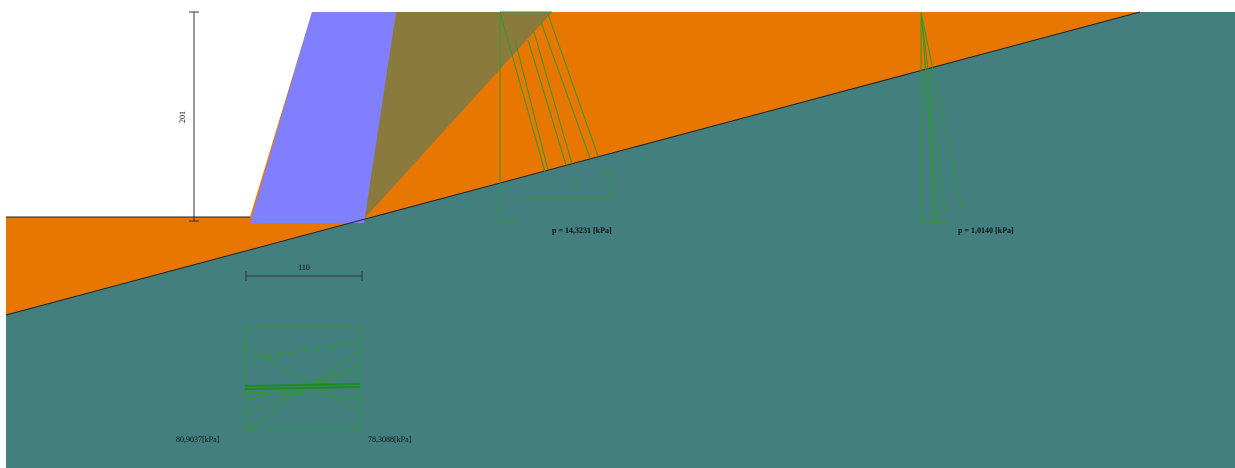 Image resolution: width=1235 pixels, height=468 pixels. Describe the element at coordinates (986, 230) in the screenshot. I see `pressure-label-2: p = 1,0140 [kPa]` at that location.